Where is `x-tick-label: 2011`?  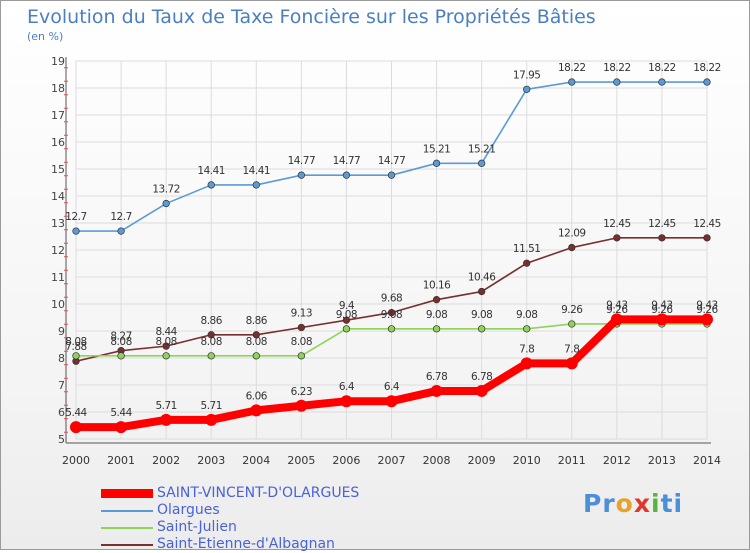 x-tick-label: 2011 is located at coordinates (572, 460).